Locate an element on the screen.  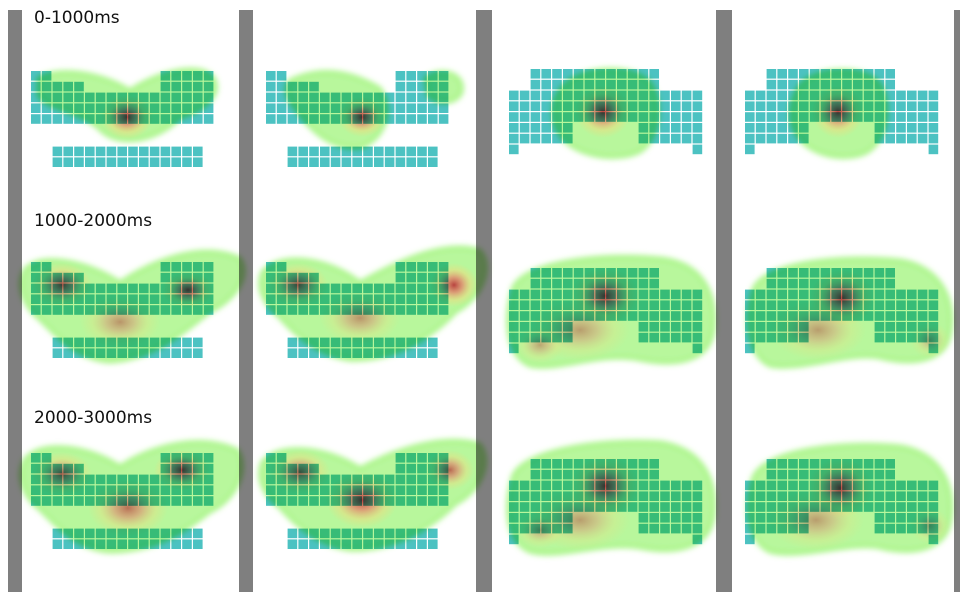
column-divider is located at coordinates (724, 301).